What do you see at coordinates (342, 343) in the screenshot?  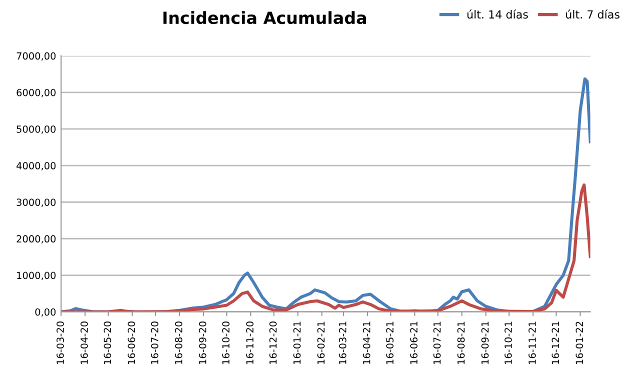 I see `x-tick-label: 16-03-21` at bounding box center [342, 343].